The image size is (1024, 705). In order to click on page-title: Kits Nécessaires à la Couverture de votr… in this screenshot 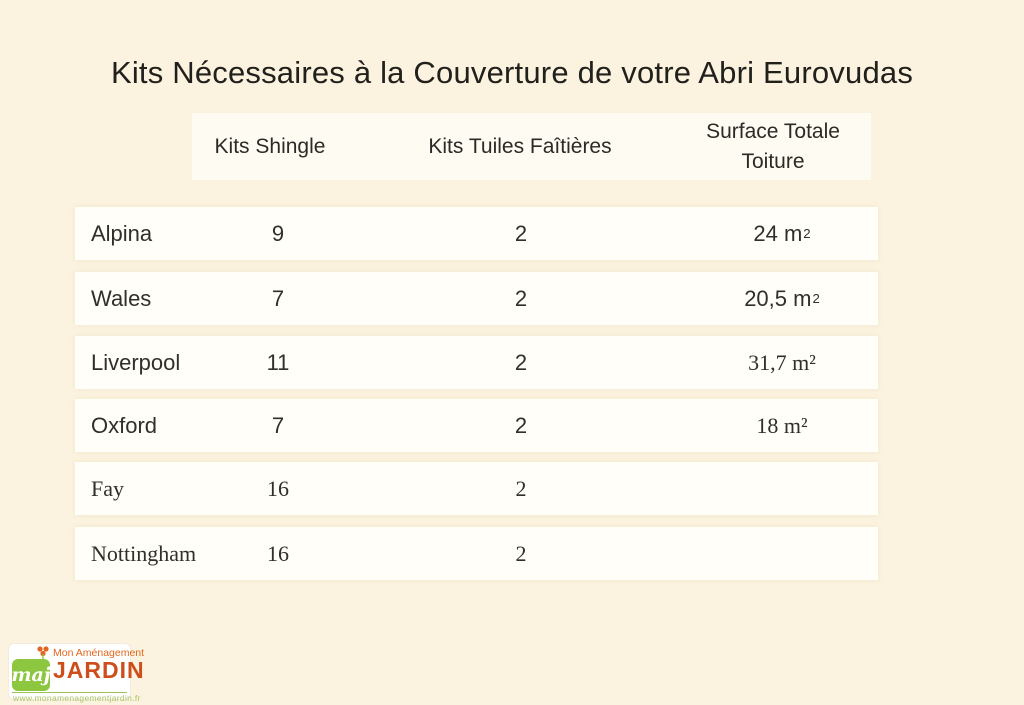, I will do `click(512, 72)`.